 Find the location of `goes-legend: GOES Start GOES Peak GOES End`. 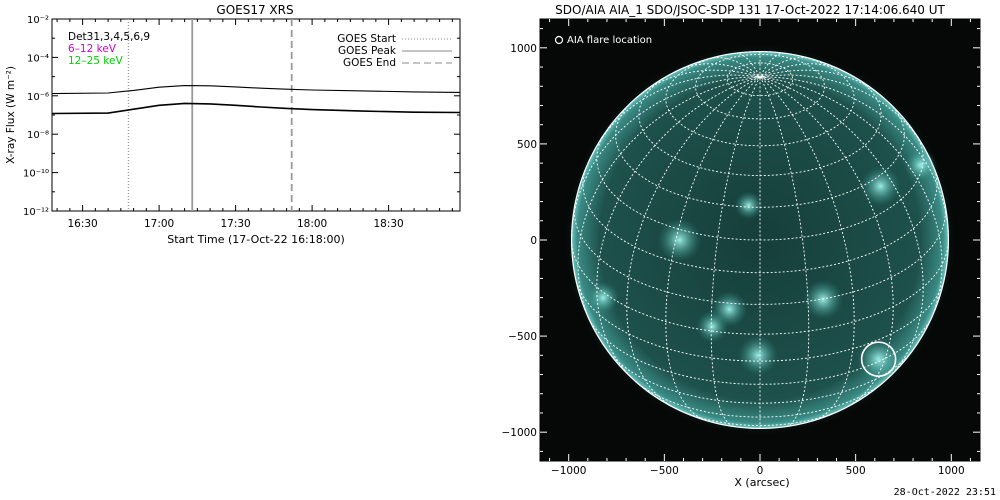

goes-legend: GOES Start GOES Peak GOES End is located at coordinates (394, 51).